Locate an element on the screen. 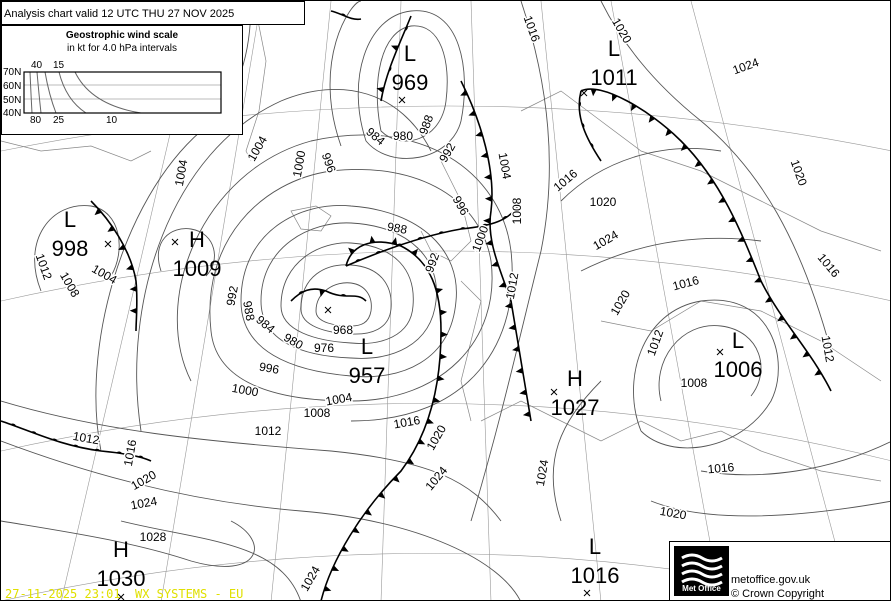 The width and height of the screenshot is (891, 601). isobar-label: 988 is located at coordinates (426, 125).